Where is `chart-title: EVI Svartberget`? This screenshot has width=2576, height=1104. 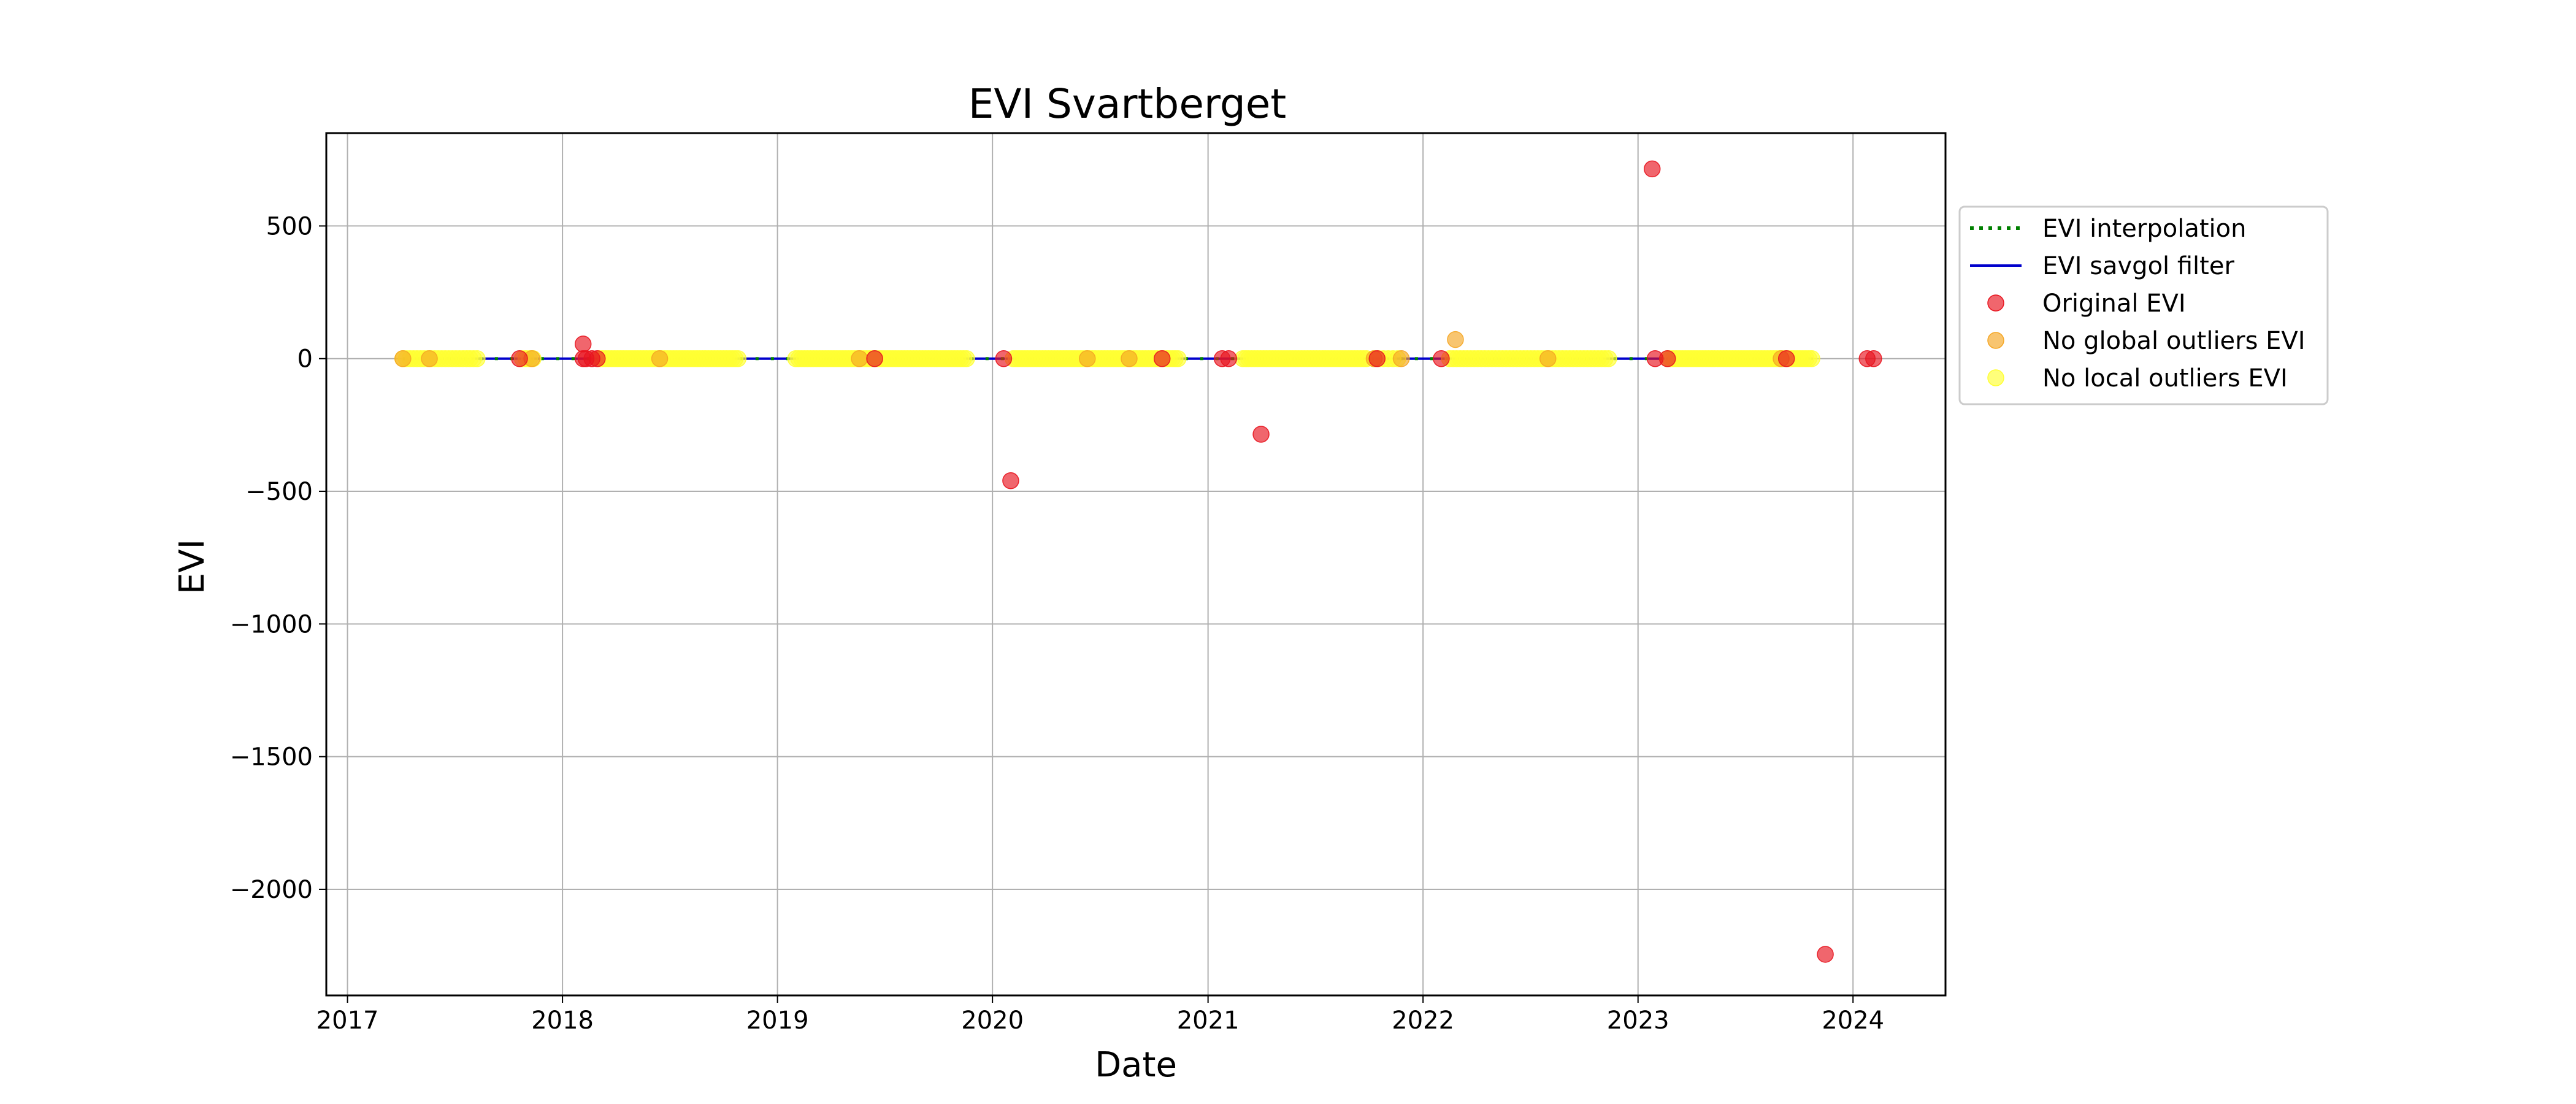 chart-title: EVI Svartberget is located at coordinates (1127, 104).